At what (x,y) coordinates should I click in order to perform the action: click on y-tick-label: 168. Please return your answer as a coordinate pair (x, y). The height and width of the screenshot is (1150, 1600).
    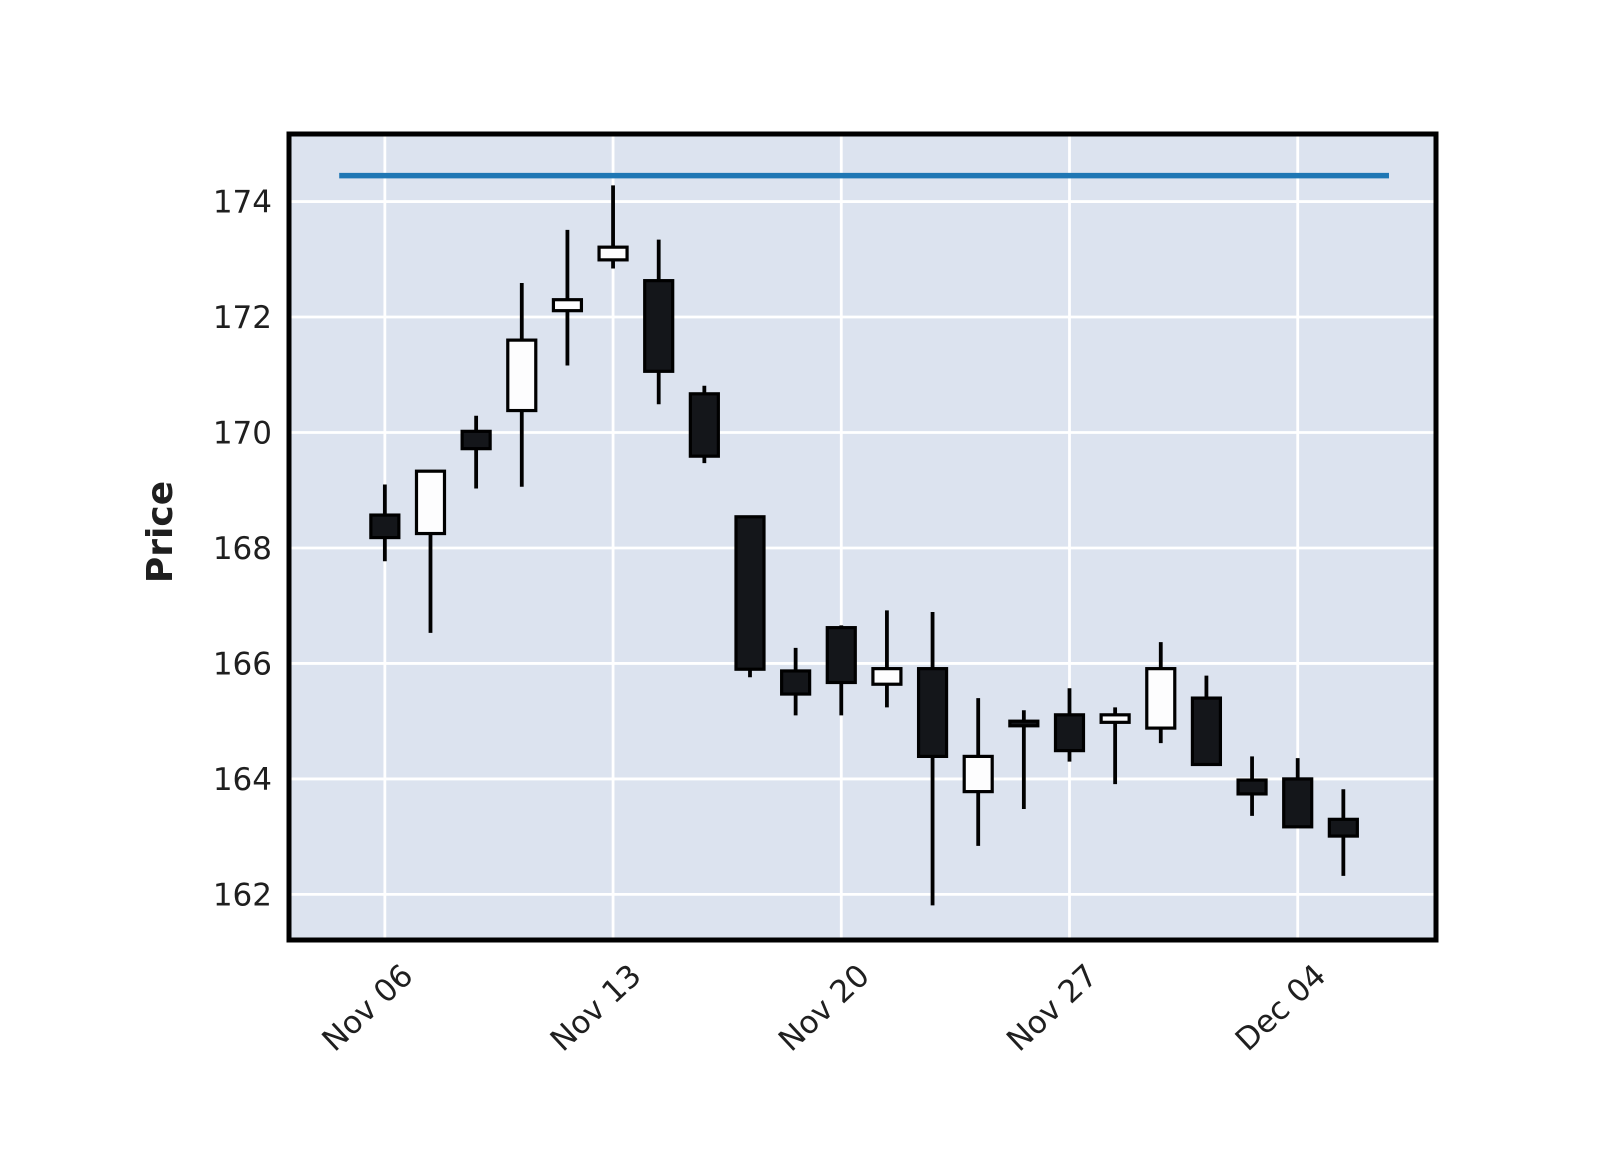
    Looking at the image, I should click on (242, 549).